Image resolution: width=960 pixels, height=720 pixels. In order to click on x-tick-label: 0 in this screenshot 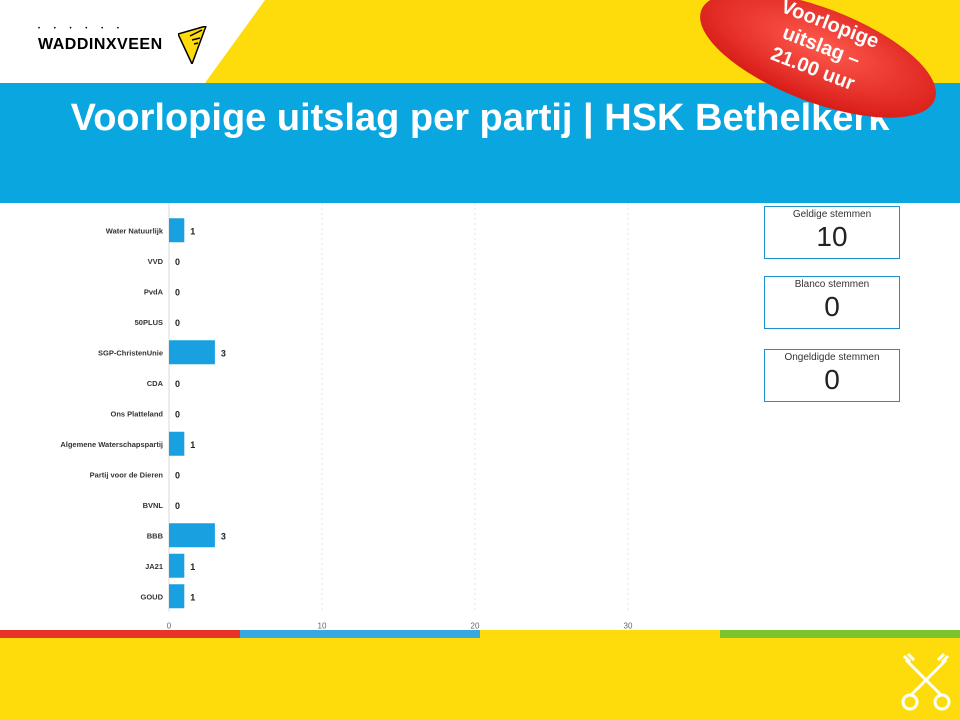, I will do `click(169, 626)`.